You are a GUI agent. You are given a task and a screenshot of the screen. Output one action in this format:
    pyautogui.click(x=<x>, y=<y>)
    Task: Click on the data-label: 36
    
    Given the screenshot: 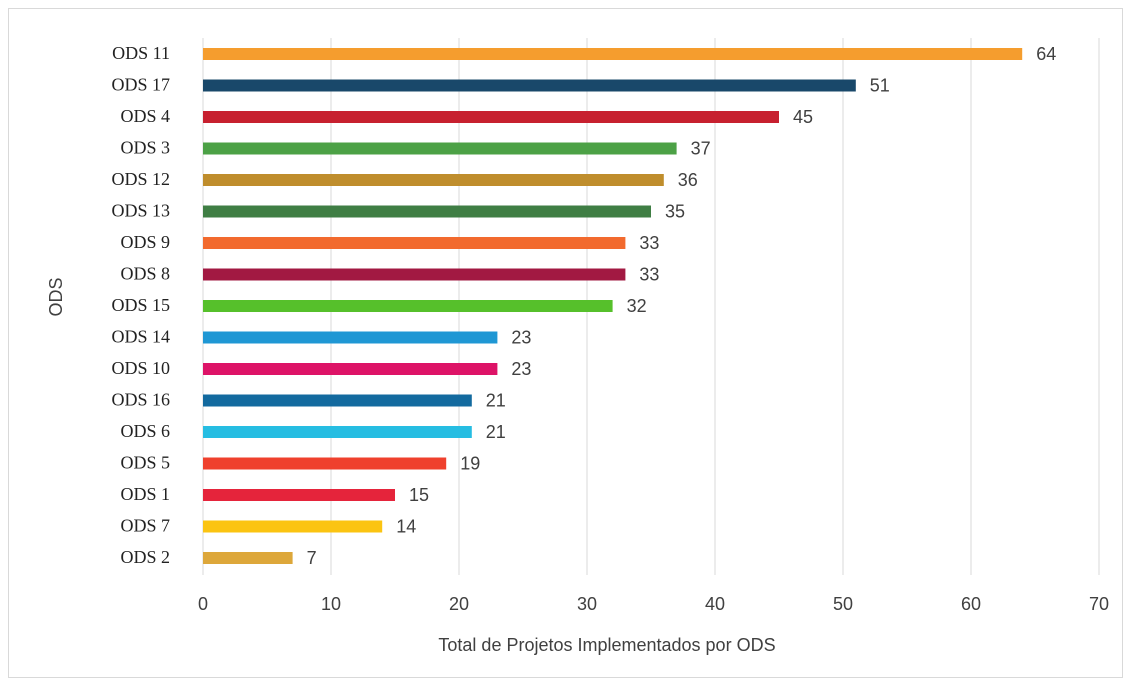 What is the action you would take?
    pyautogui.click(x=688, y=180)
    